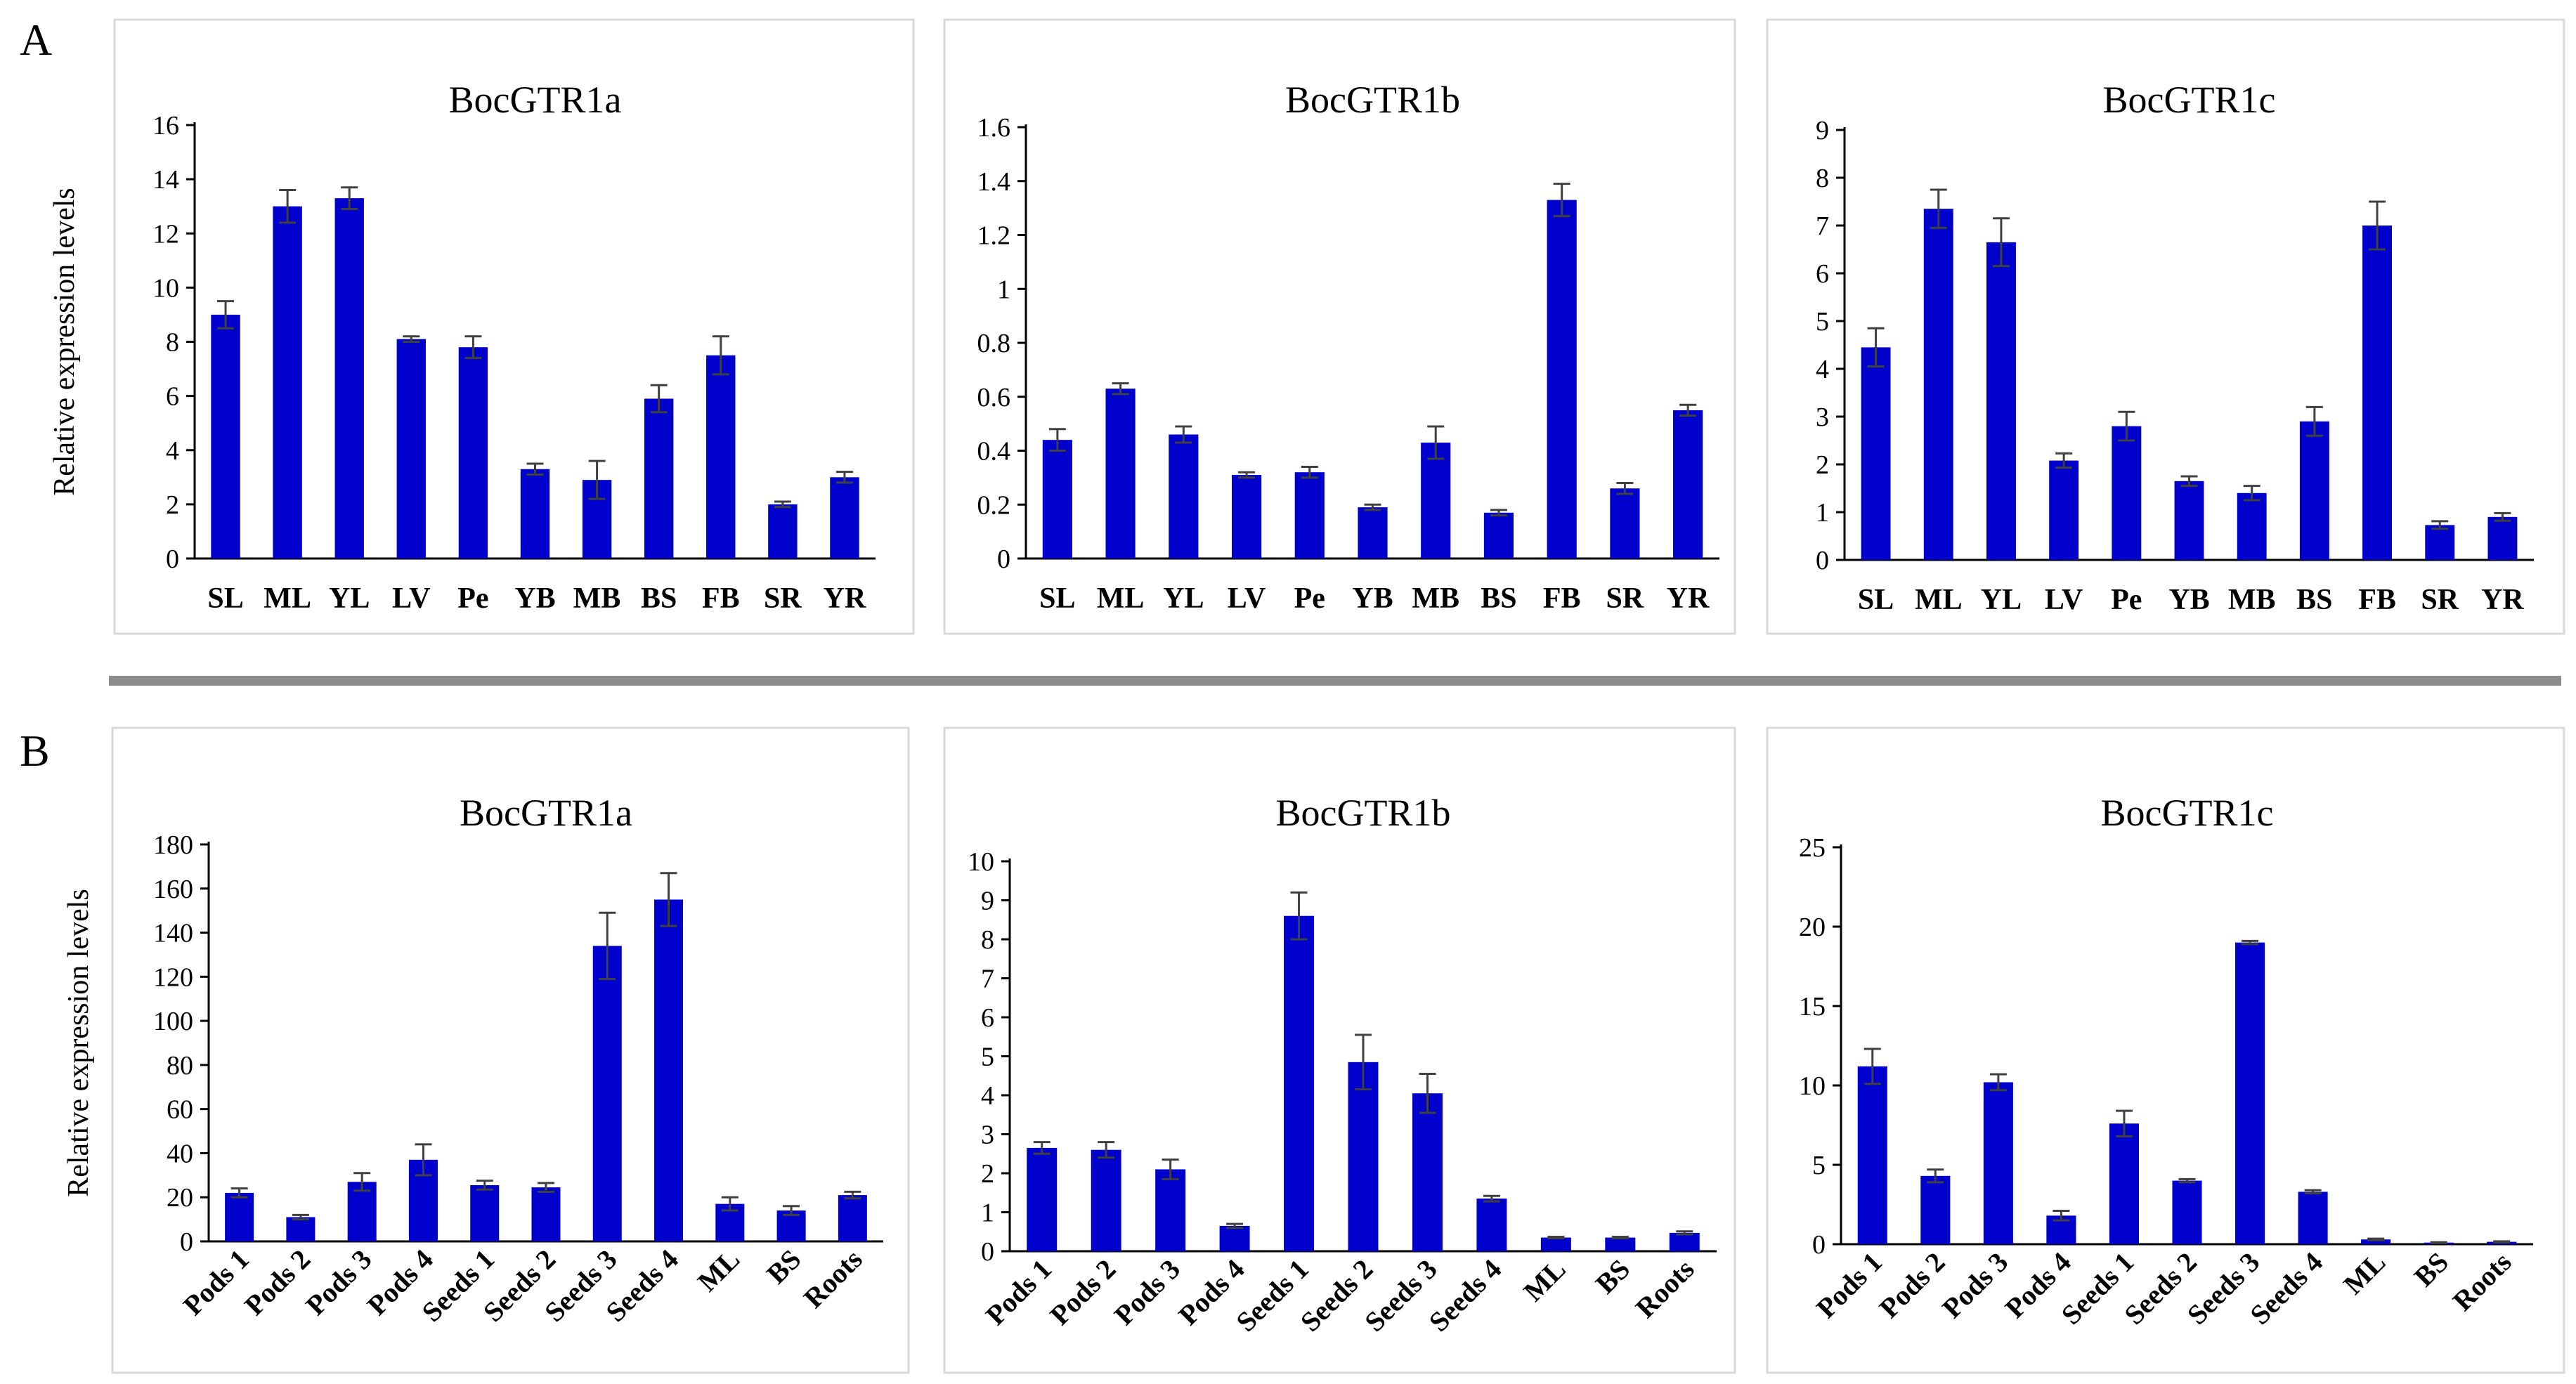  What do you see at coordinates (994, 128) in the screenshot?
I see `y-tick-label: 1.6` at bounding box center [994, 128].